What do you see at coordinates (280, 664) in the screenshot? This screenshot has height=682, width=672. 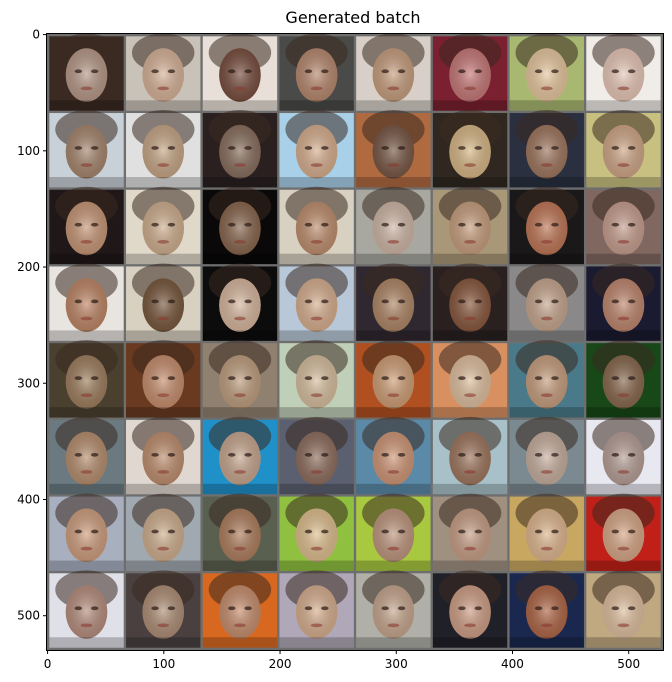 I see `x-tick-label: 200` at bounding box center [280, 664].